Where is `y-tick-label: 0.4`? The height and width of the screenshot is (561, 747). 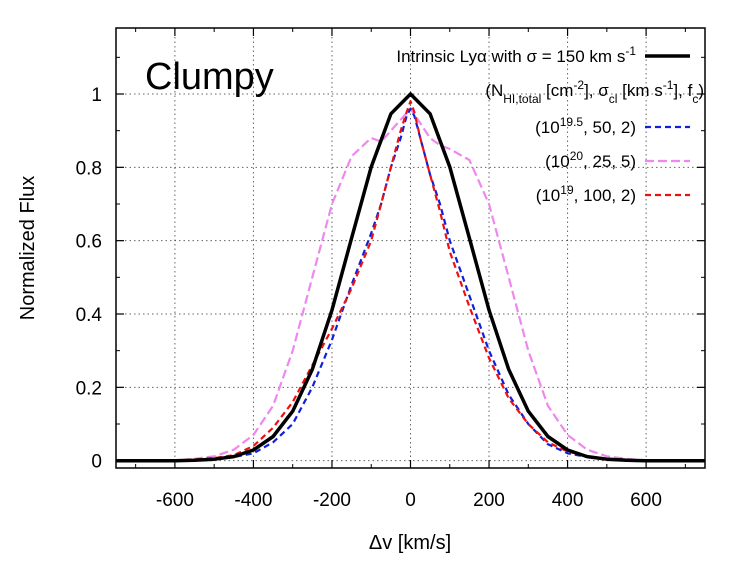 y-tick-label: 0.4 is located at coordinates (89, 315).